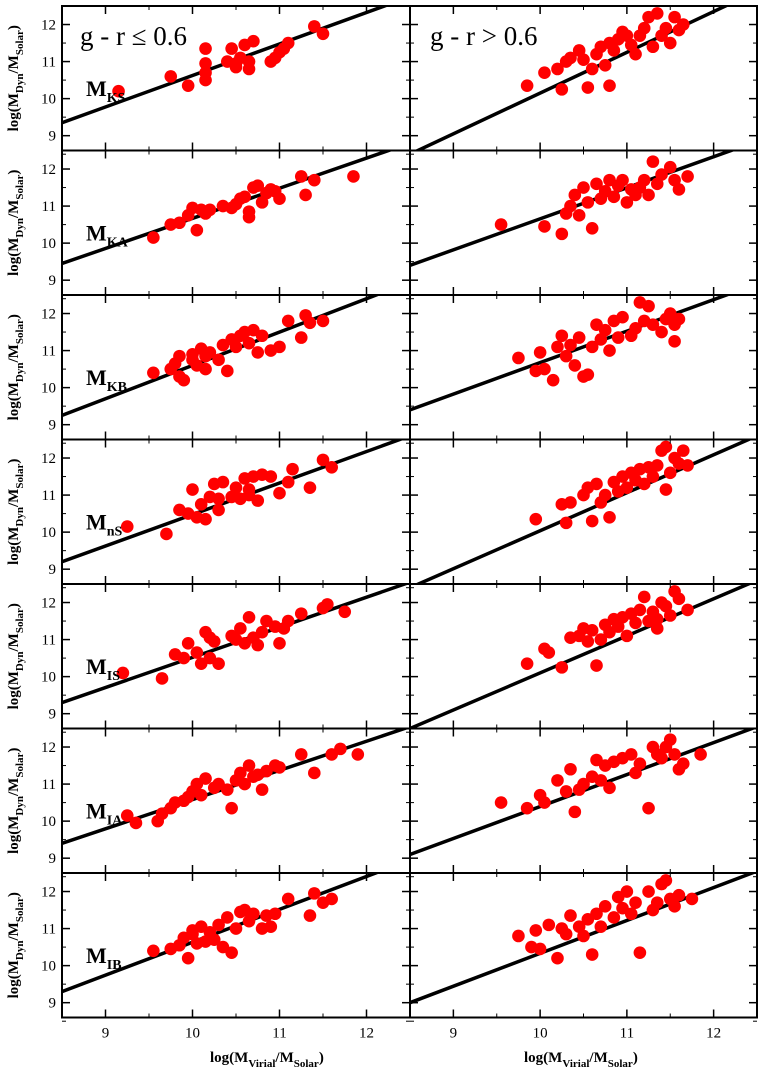 The height and width of the screenshot is (1074, 763). Describe the element at coordinates (713, 1034) in the screenshot. I see `x-tick-label: 12` at that location.